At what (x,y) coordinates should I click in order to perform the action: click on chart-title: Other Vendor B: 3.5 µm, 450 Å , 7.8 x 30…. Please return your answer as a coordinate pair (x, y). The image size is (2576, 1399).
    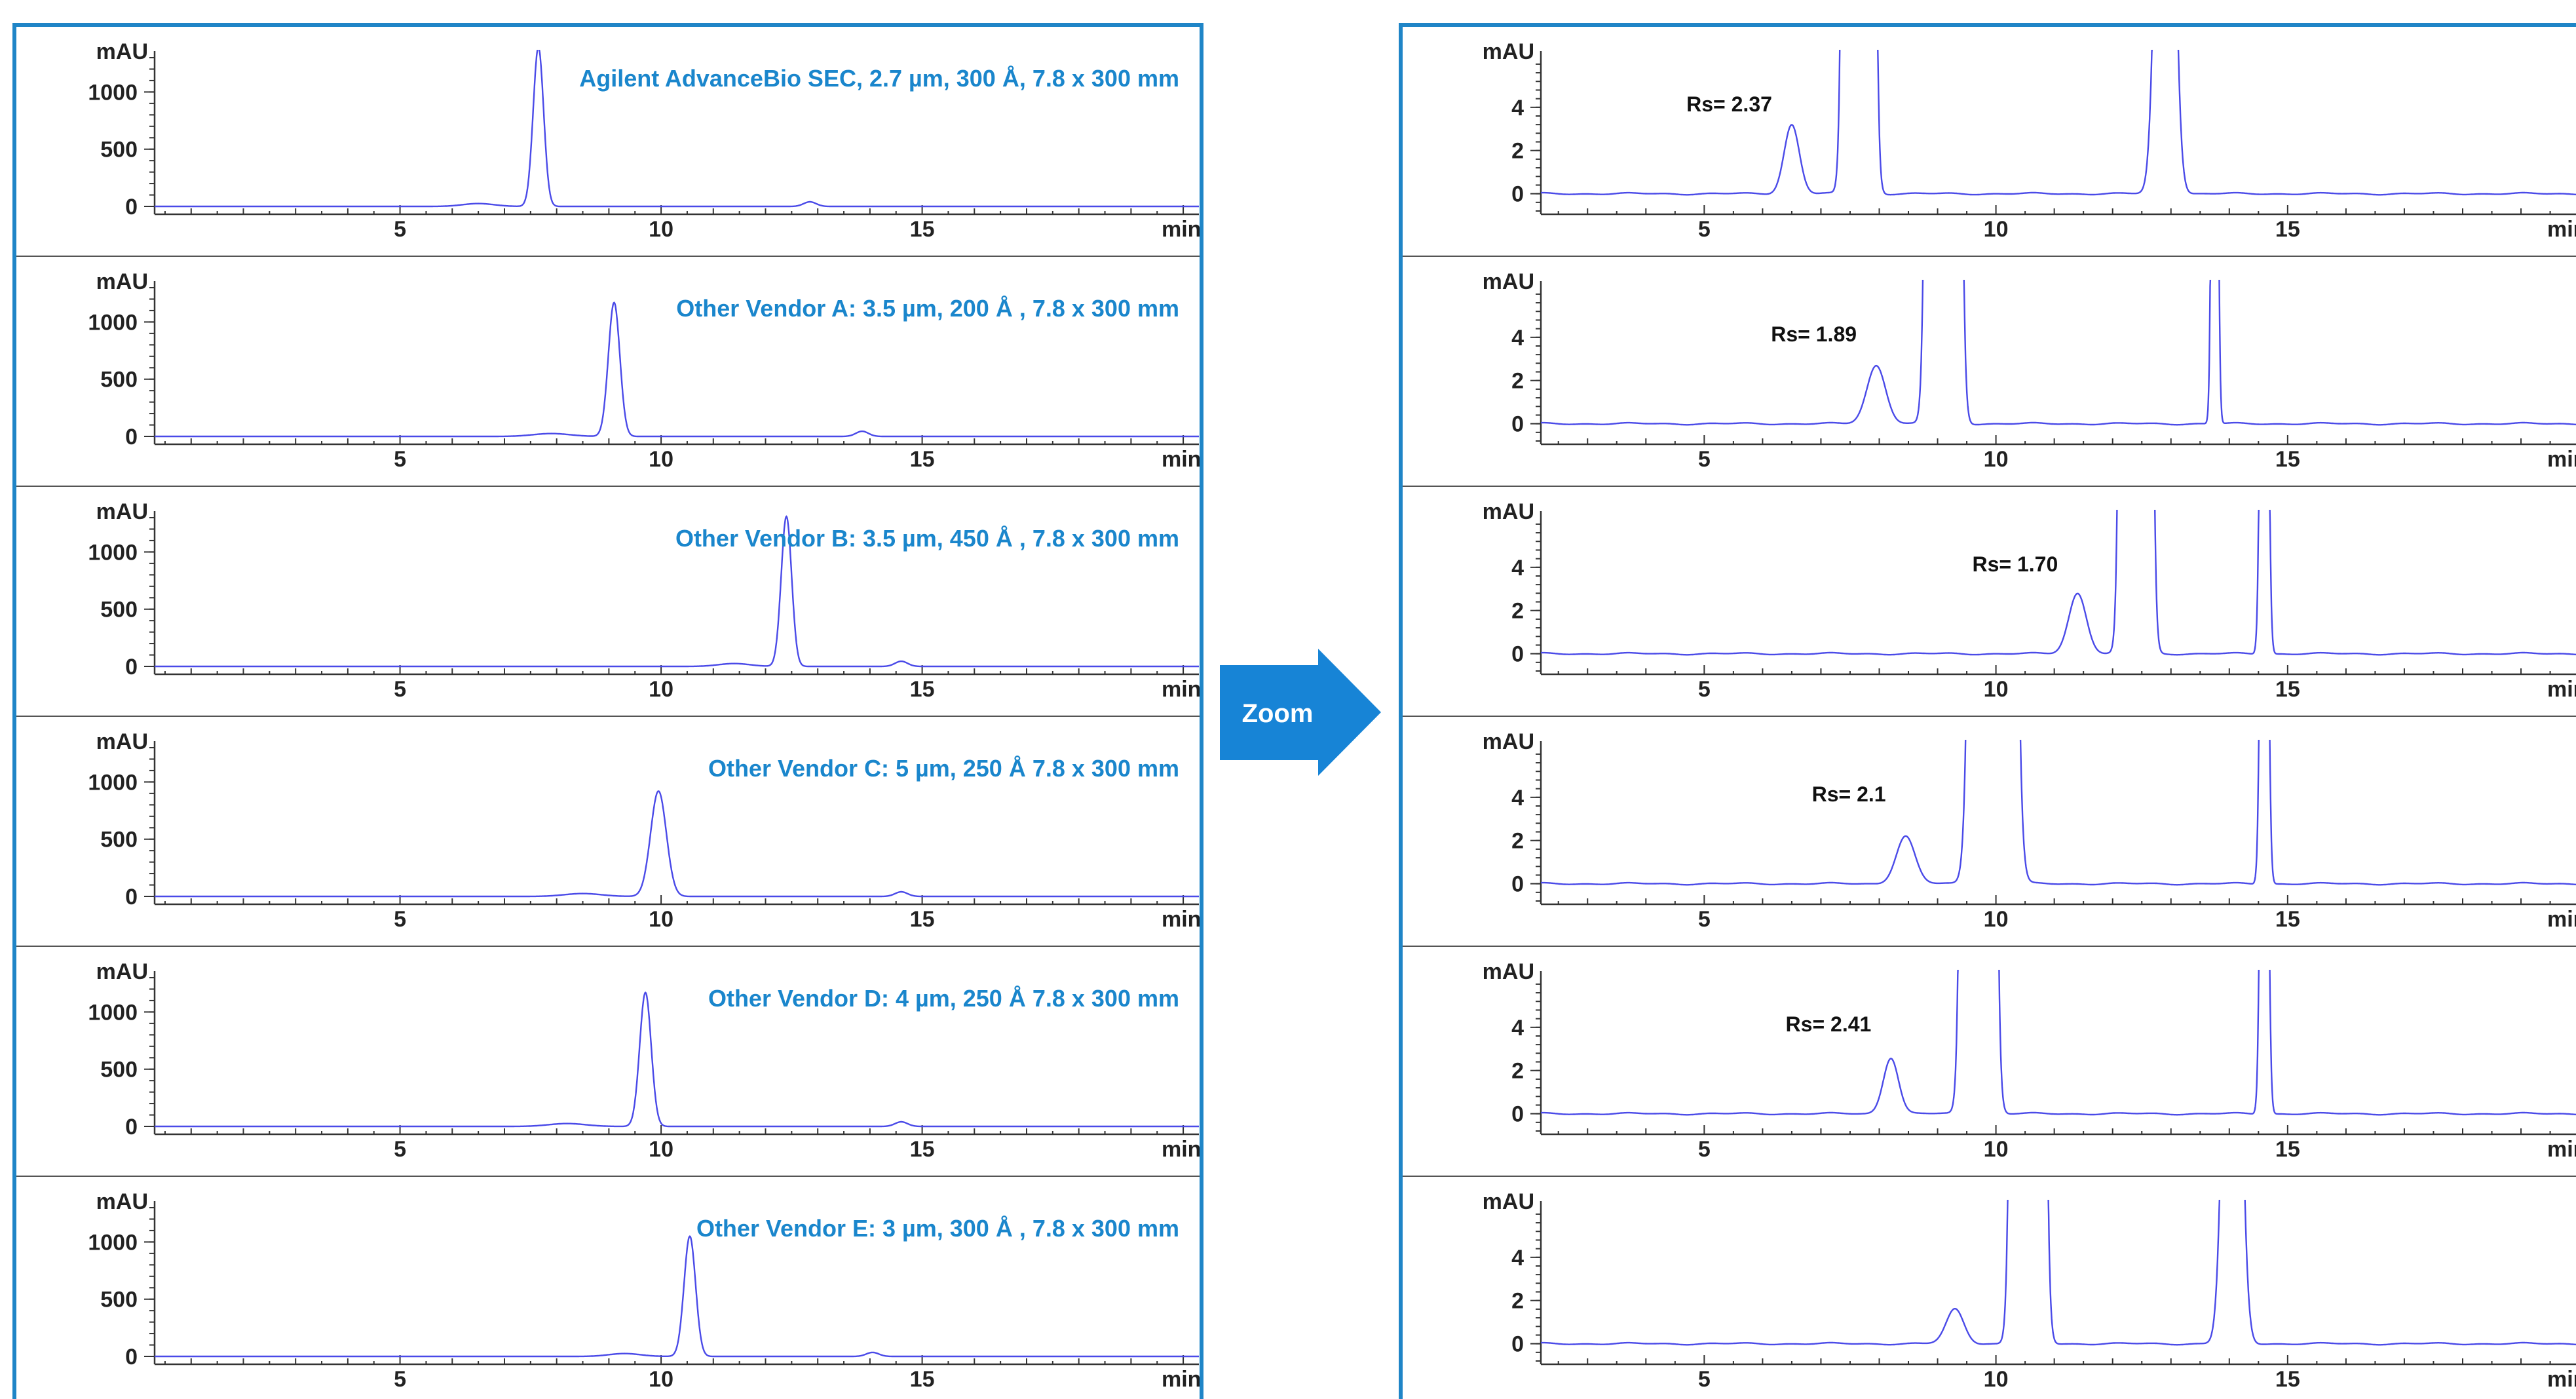
    Looking at the image, I should click on (927, 538).